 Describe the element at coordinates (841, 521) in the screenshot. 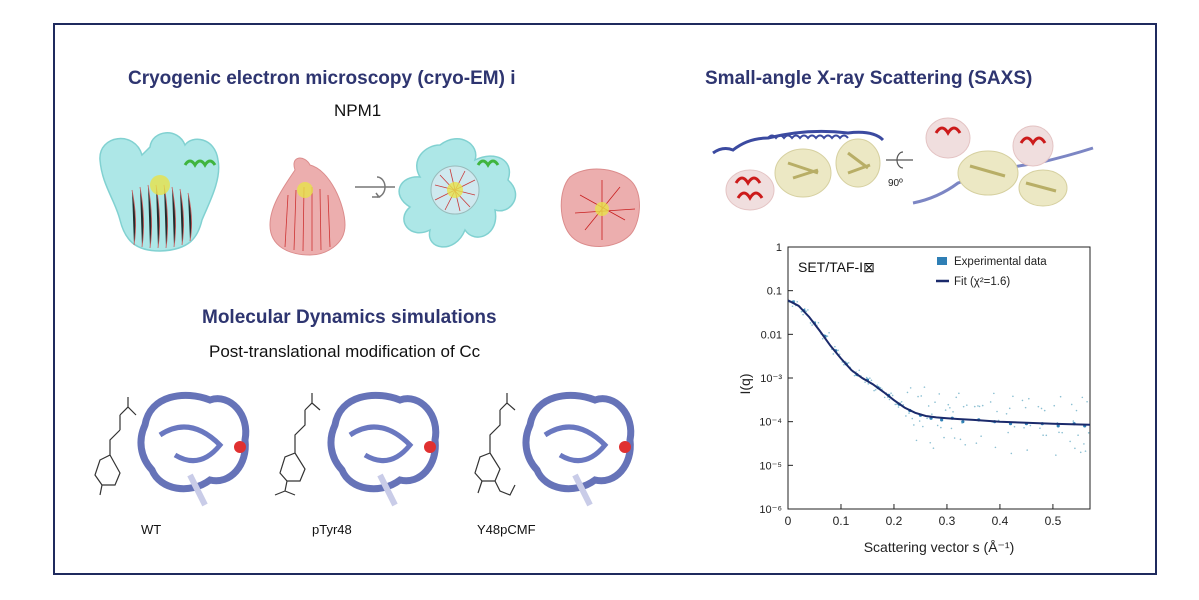

I see `x-tick-label: 0.1` at that location.